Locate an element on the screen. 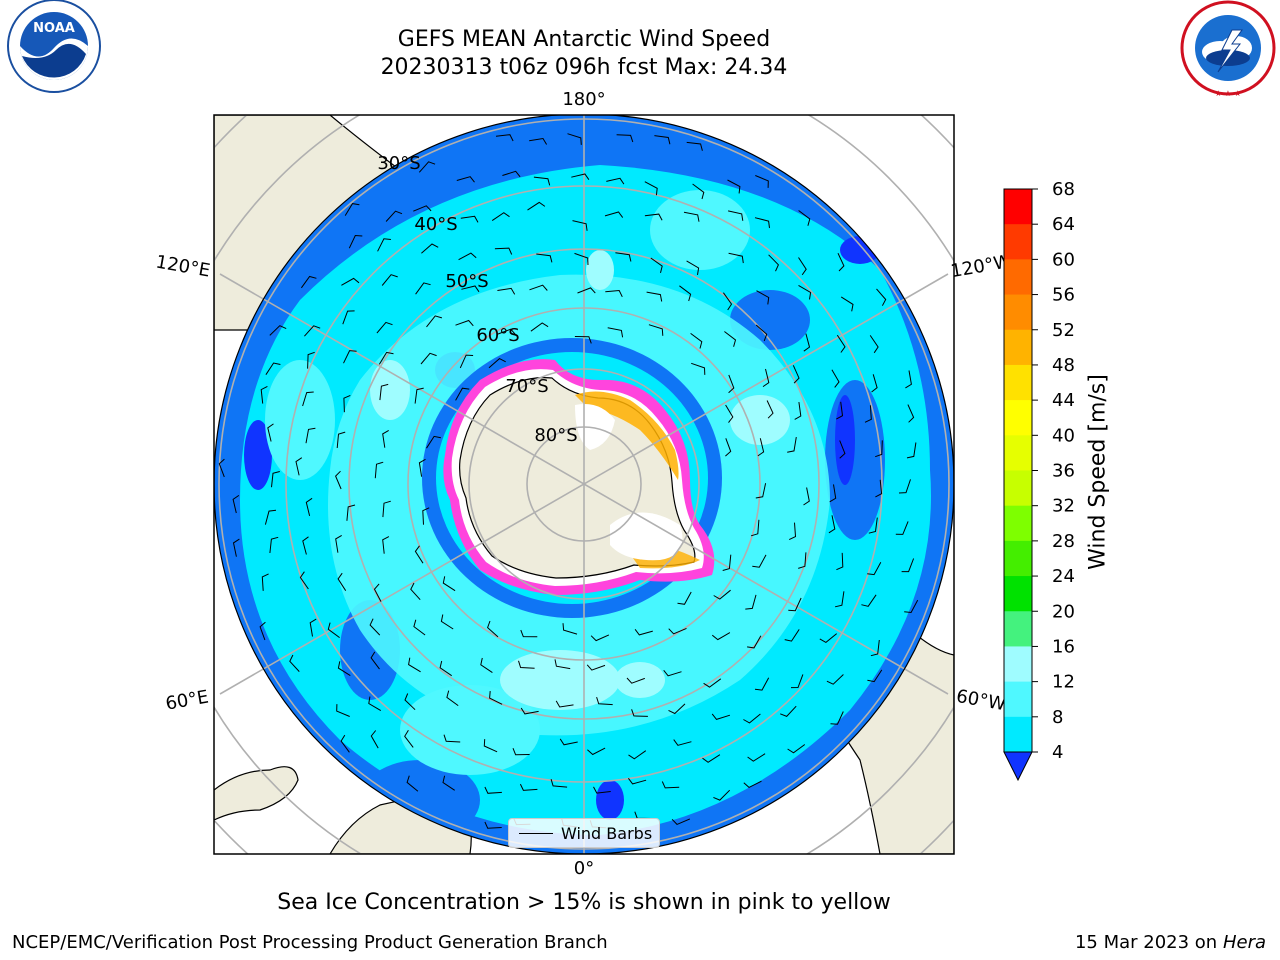 This screenshot has height=960, width=1280. colorbar-tick-label: 68 is located at coordinates (1063, 189).